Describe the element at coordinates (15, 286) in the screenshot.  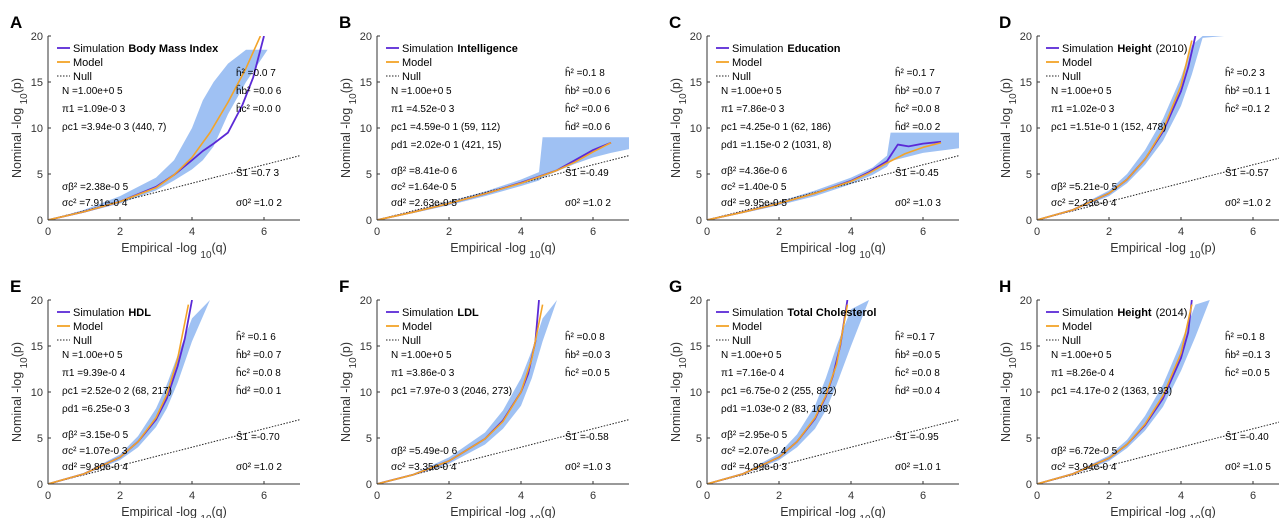
I see `panel-letter: E` at that location.